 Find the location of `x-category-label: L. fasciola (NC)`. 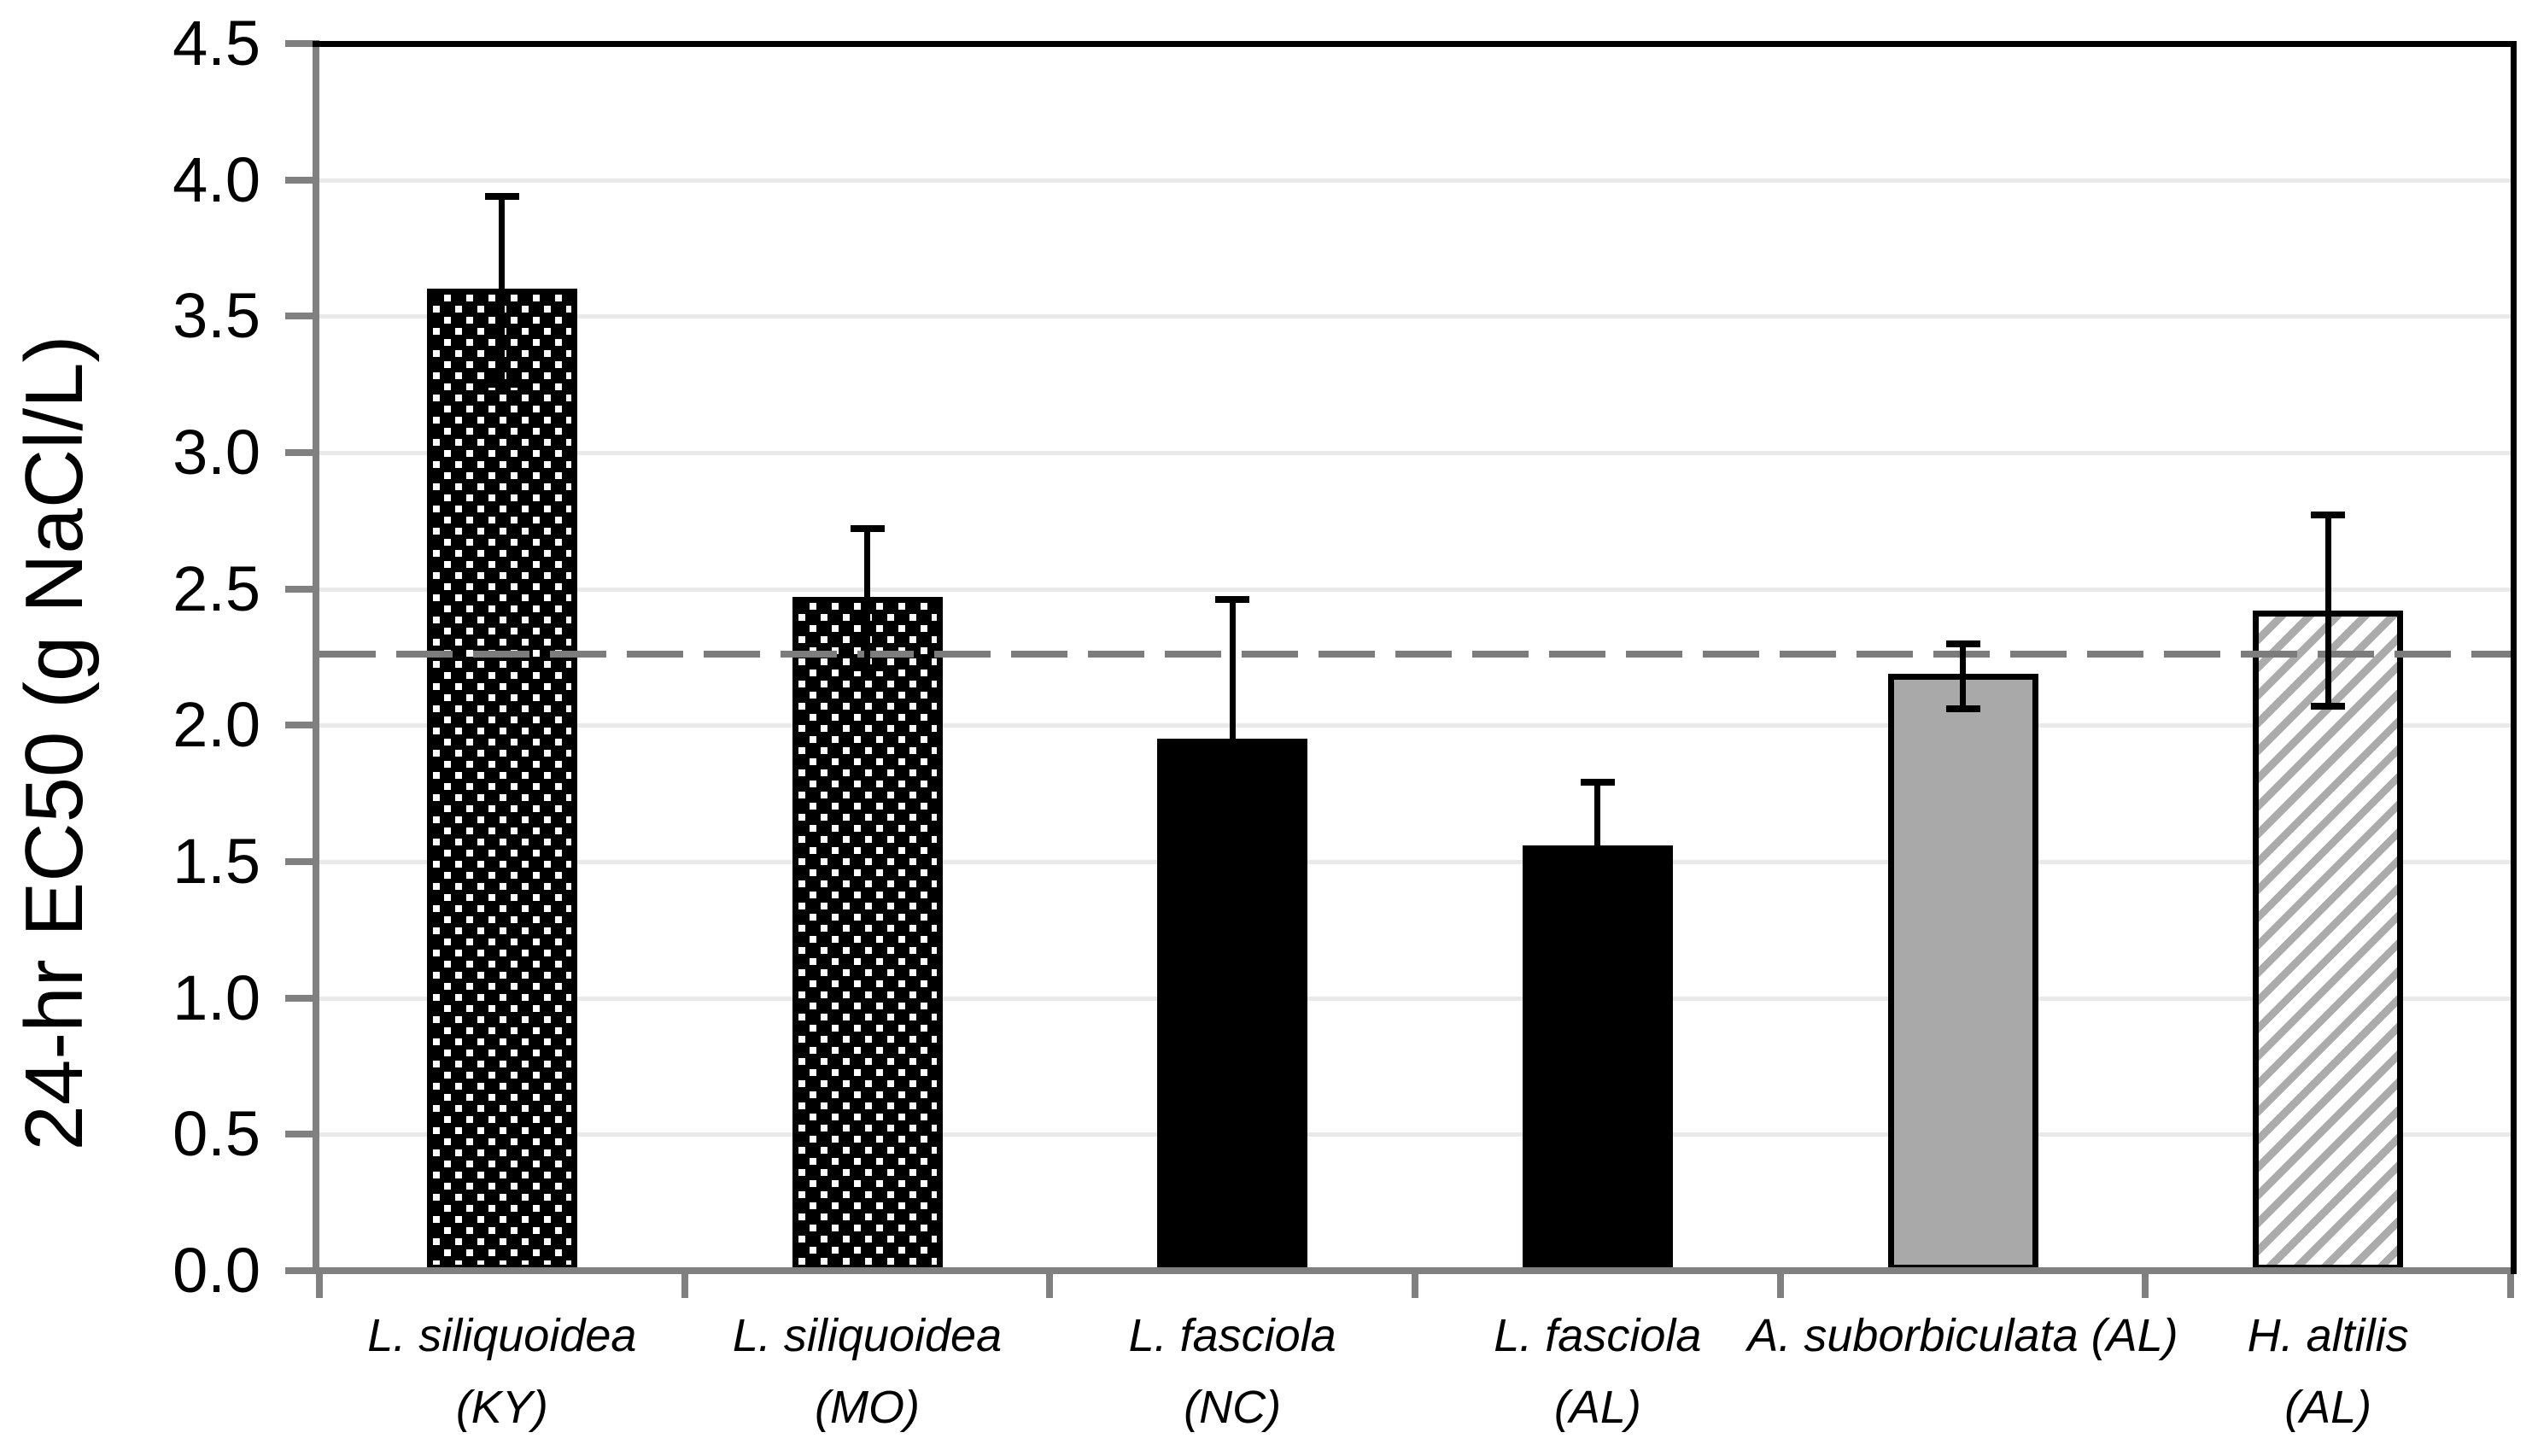

x-category-label: L. fasciola (NC) is located at coordinates (1232, 1371).